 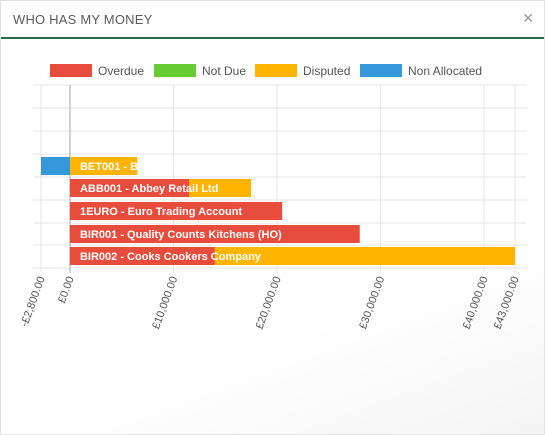 What do you see at coordinates (445, 71) in the screenshot?
I see `legend-label-non-allocated: Non Allocated` at bounding box center [445, 71].